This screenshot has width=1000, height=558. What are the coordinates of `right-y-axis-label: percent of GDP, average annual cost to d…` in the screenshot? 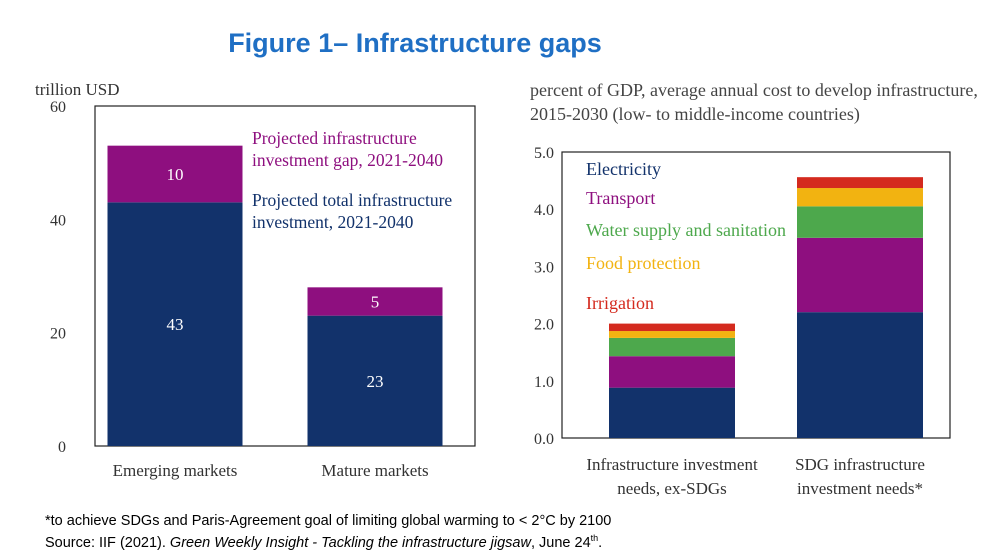 It's located at (754, 102).